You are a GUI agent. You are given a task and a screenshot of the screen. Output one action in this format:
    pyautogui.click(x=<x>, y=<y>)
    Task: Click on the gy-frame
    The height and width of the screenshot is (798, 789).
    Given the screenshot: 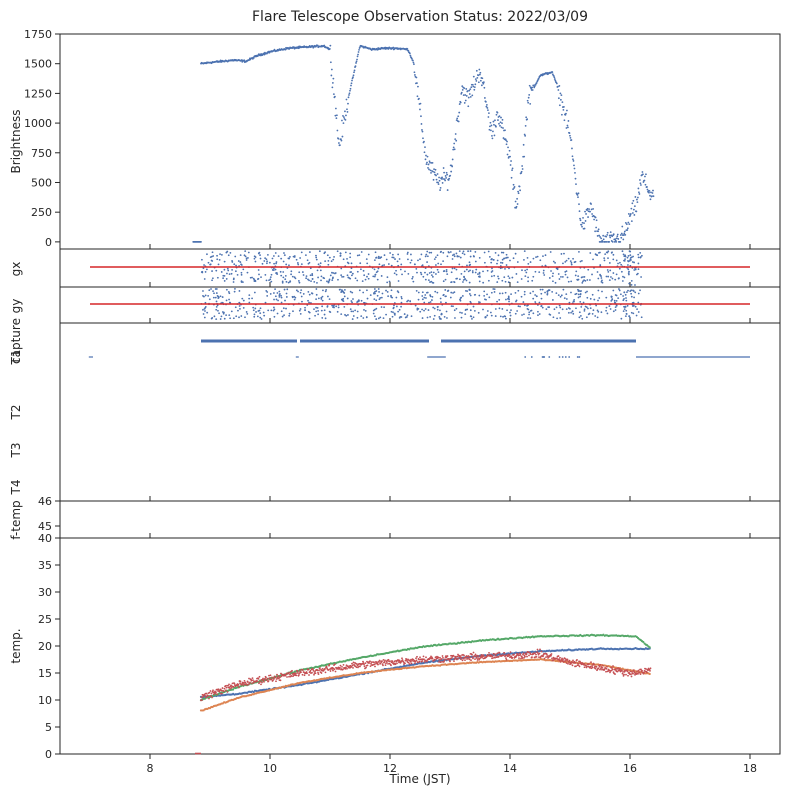 What is the action you would take?
    pyautogui.click(x=420, y=305)
    